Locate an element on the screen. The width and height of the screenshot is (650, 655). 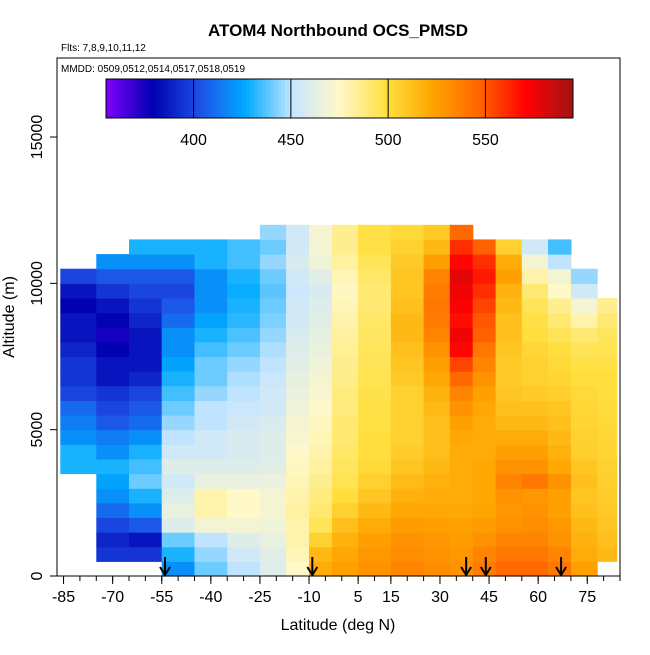
y-axis: 0 5000 10000 15000 is located at coordinates (43, 347).